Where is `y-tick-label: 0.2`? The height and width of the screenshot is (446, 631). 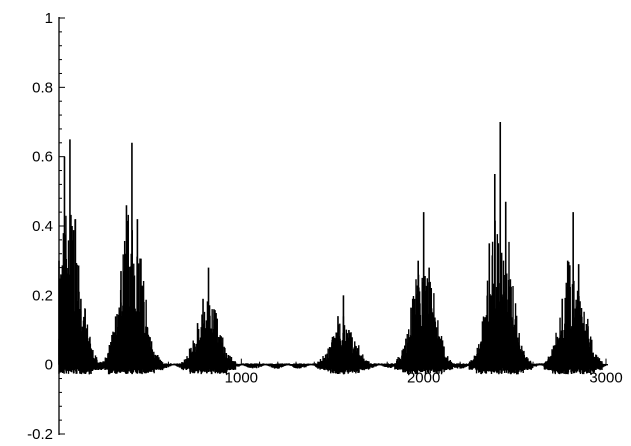 y-tick-label: 0.2 is located at coordinates (42, 295).